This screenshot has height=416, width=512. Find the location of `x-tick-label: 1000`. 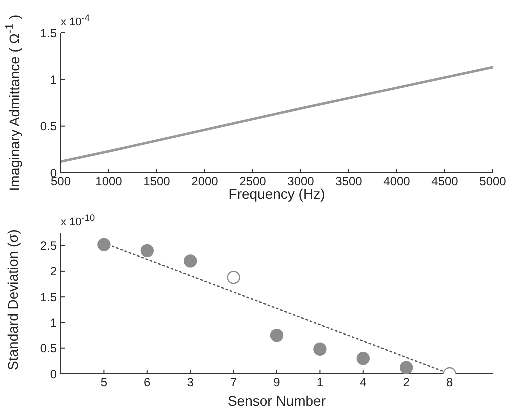

x-tick-label: 1000 is located at coordinates (109, 181).